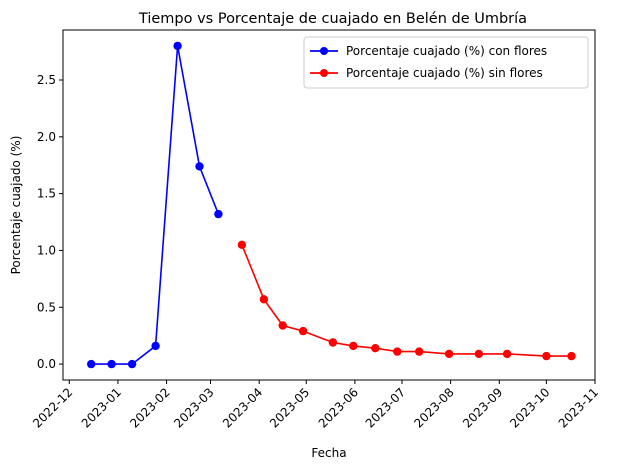 The image size is (629, 470). Describe the element at coordinates (328, 453) in the screenshot. I see `x-axis-title: Fecha` at that location.